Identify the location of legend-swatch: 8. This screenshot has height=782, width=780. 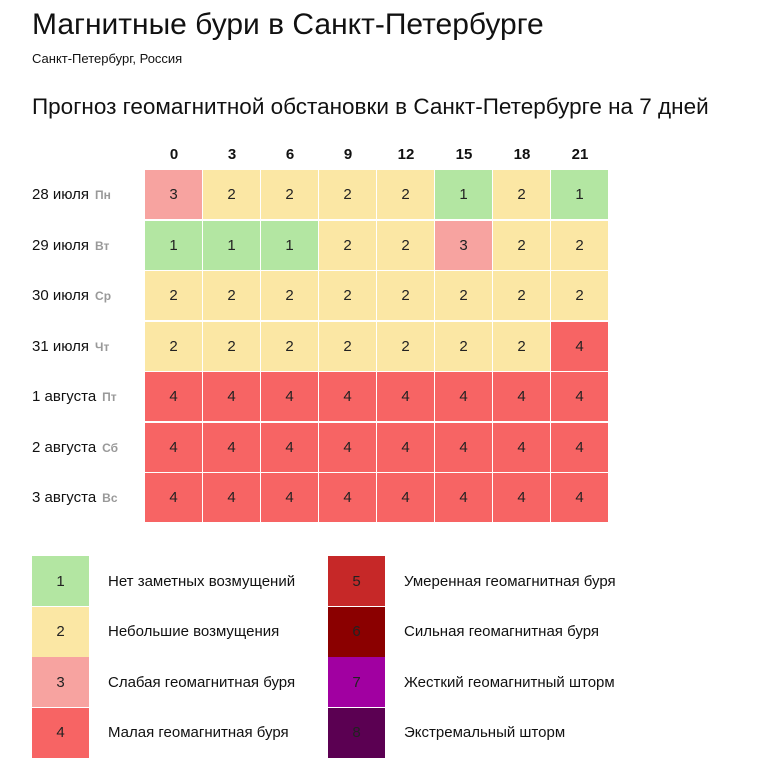
(356, 732).